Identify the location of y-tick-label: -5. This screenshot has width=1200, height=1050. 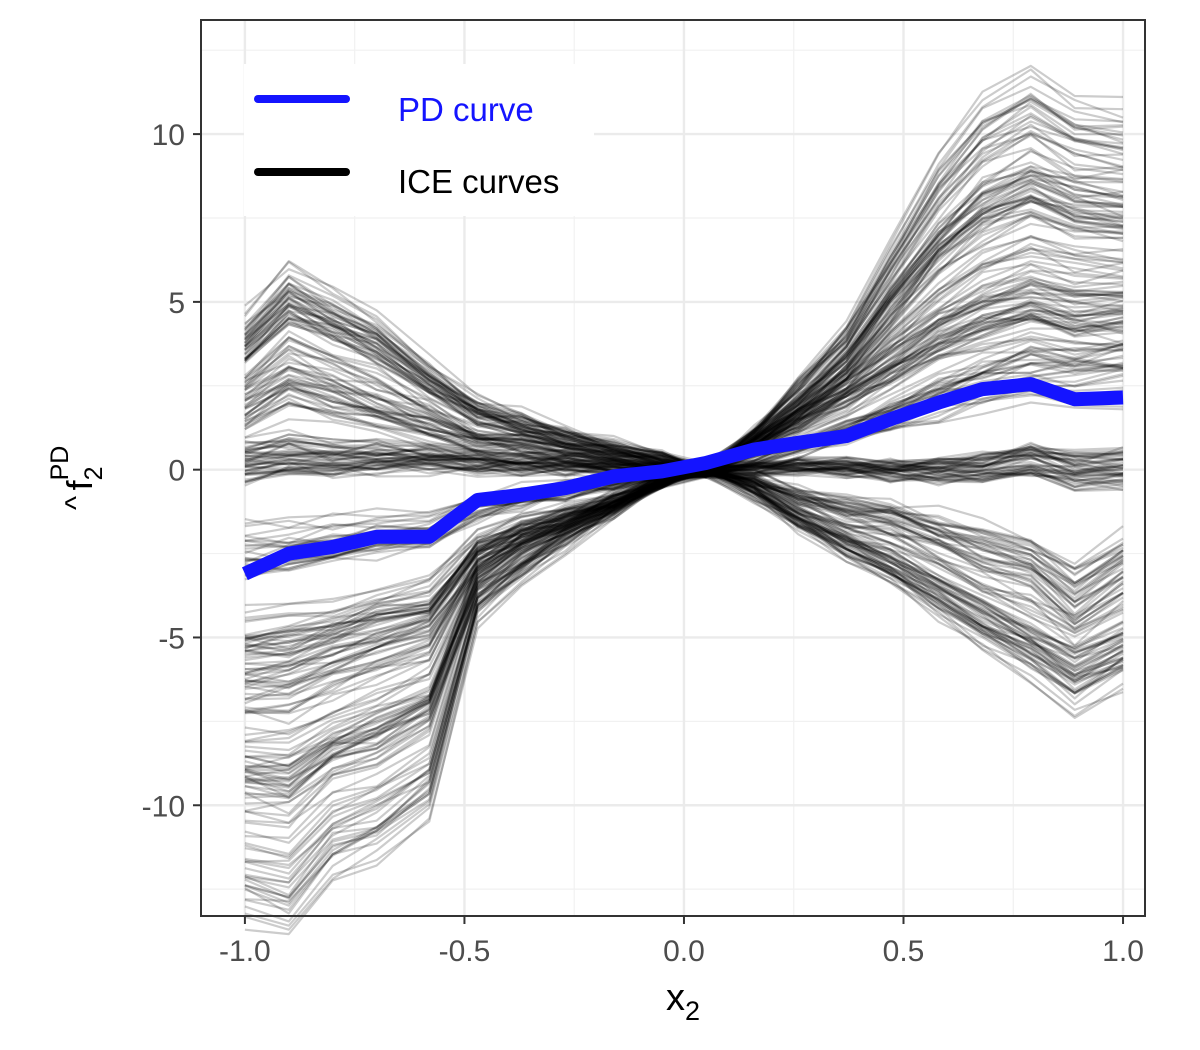
(171, 638).